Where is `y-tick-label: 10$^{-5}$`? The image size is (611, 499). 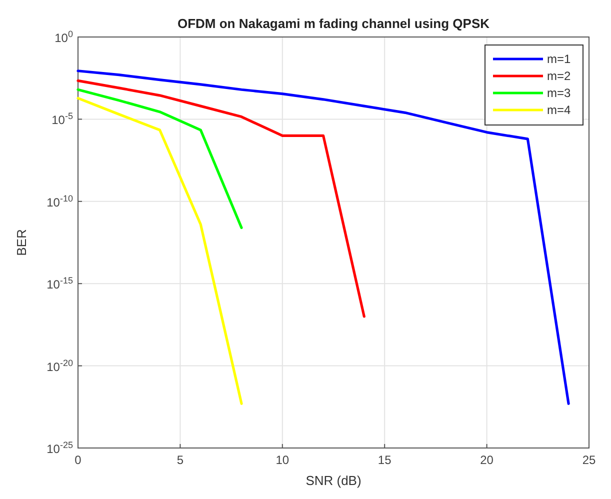
y-tick-label: 10$^{-5}$ is located at coordinates (62, 119).